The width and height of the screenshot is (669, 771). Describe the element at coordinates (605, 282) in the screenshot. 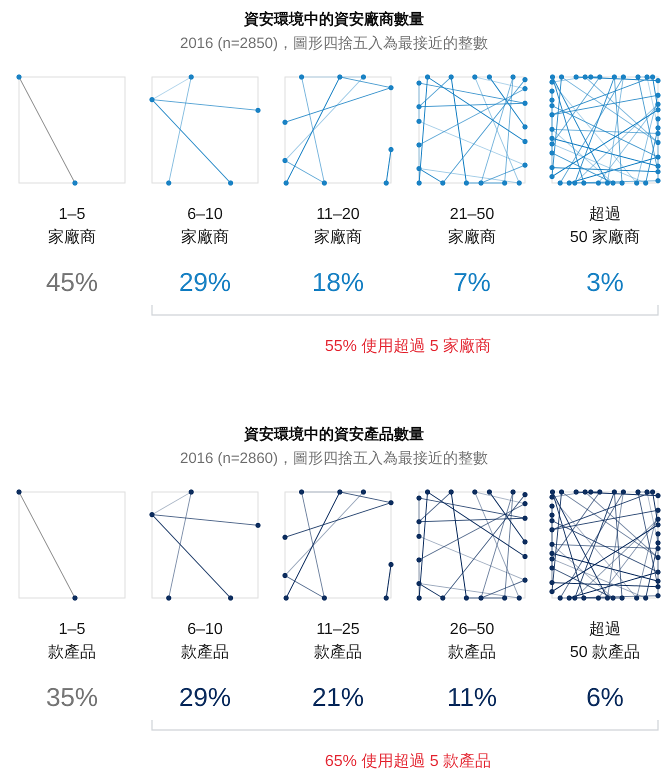

I see `data-label: 3%` at that location.